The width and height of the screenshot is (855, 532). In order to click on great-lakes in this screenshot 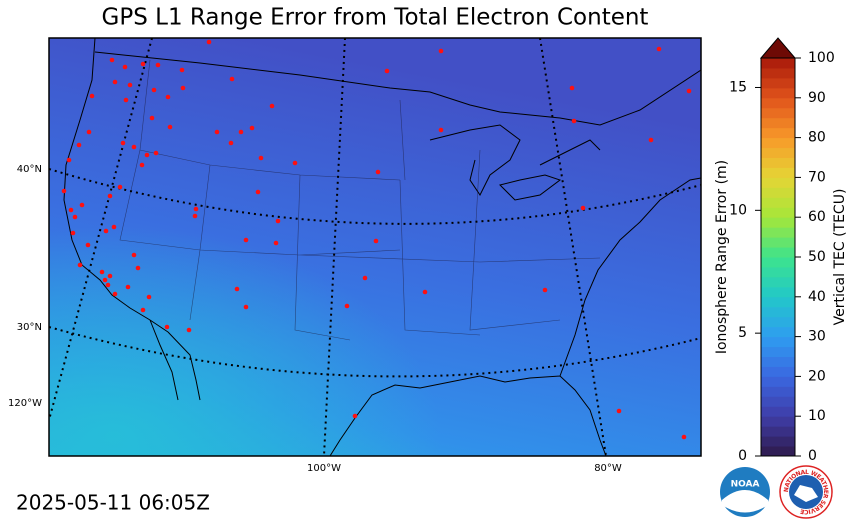, I will do `click(515, 162)`.